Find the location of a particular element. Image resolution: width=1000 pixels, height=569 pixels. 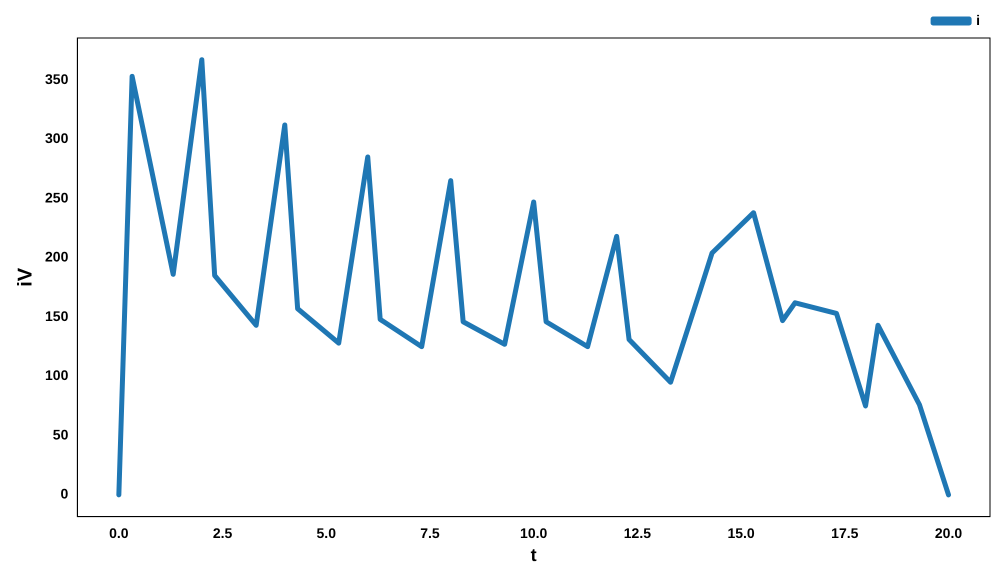

legend-label: i is located at coordinates (978, 20).